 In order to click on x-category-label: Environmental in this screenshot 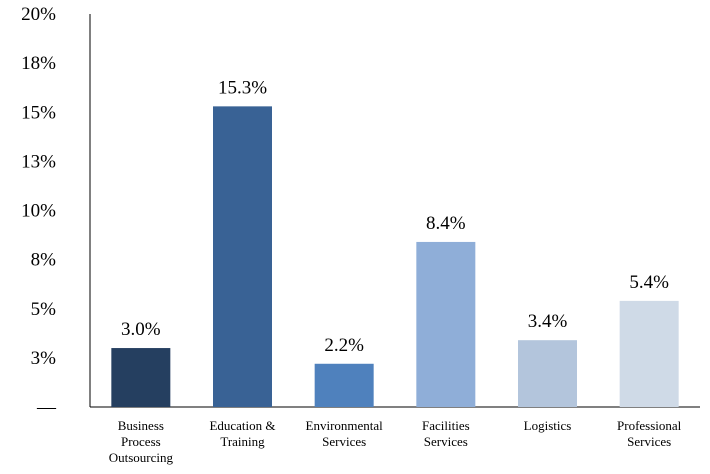, I will do `click(345, 425)`.